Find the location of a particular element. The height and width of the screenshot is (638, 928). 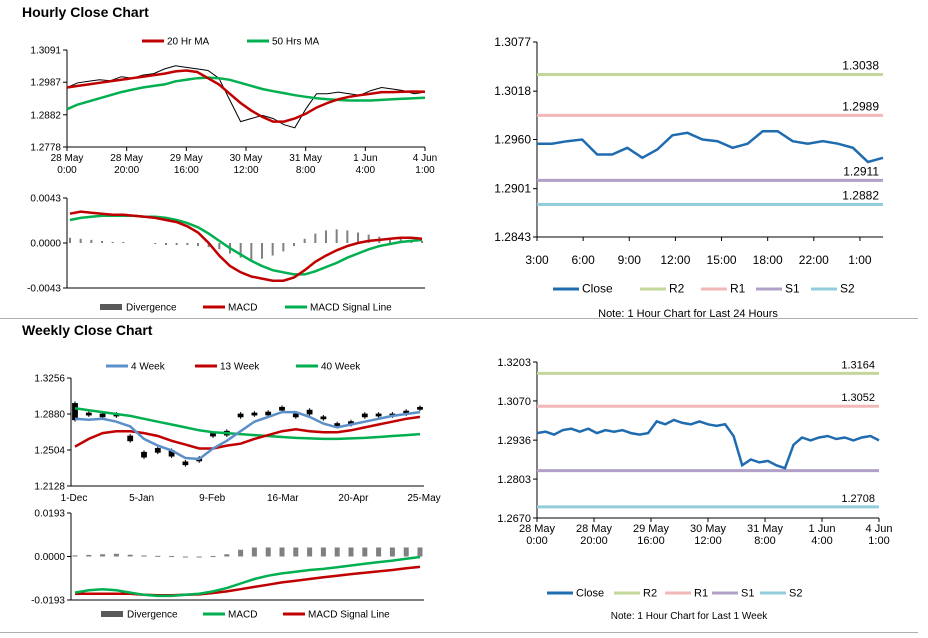

hourly-price-x-tick-label: 29 May is located at coordinates (186, 158).